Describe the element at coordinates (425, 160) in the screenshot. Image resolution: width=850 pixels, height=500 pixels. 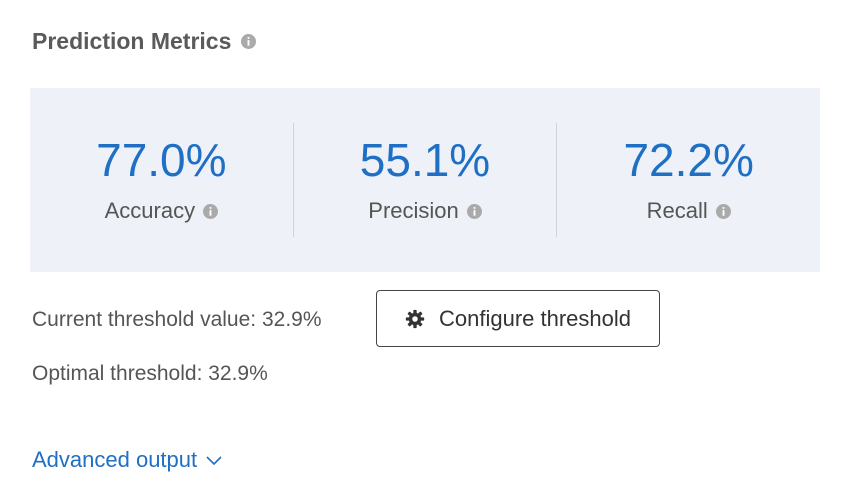
I see `metric-value: 55.1%` at that location.